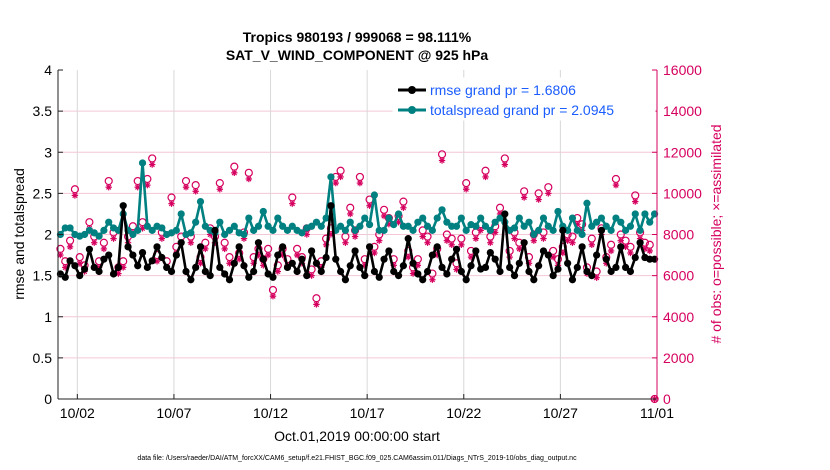 The image size is (830, 470). What do you see at coordinates (48, 152) in the screenshot?
I see `y-tick-label: 3` at bounding box center [48, 152].